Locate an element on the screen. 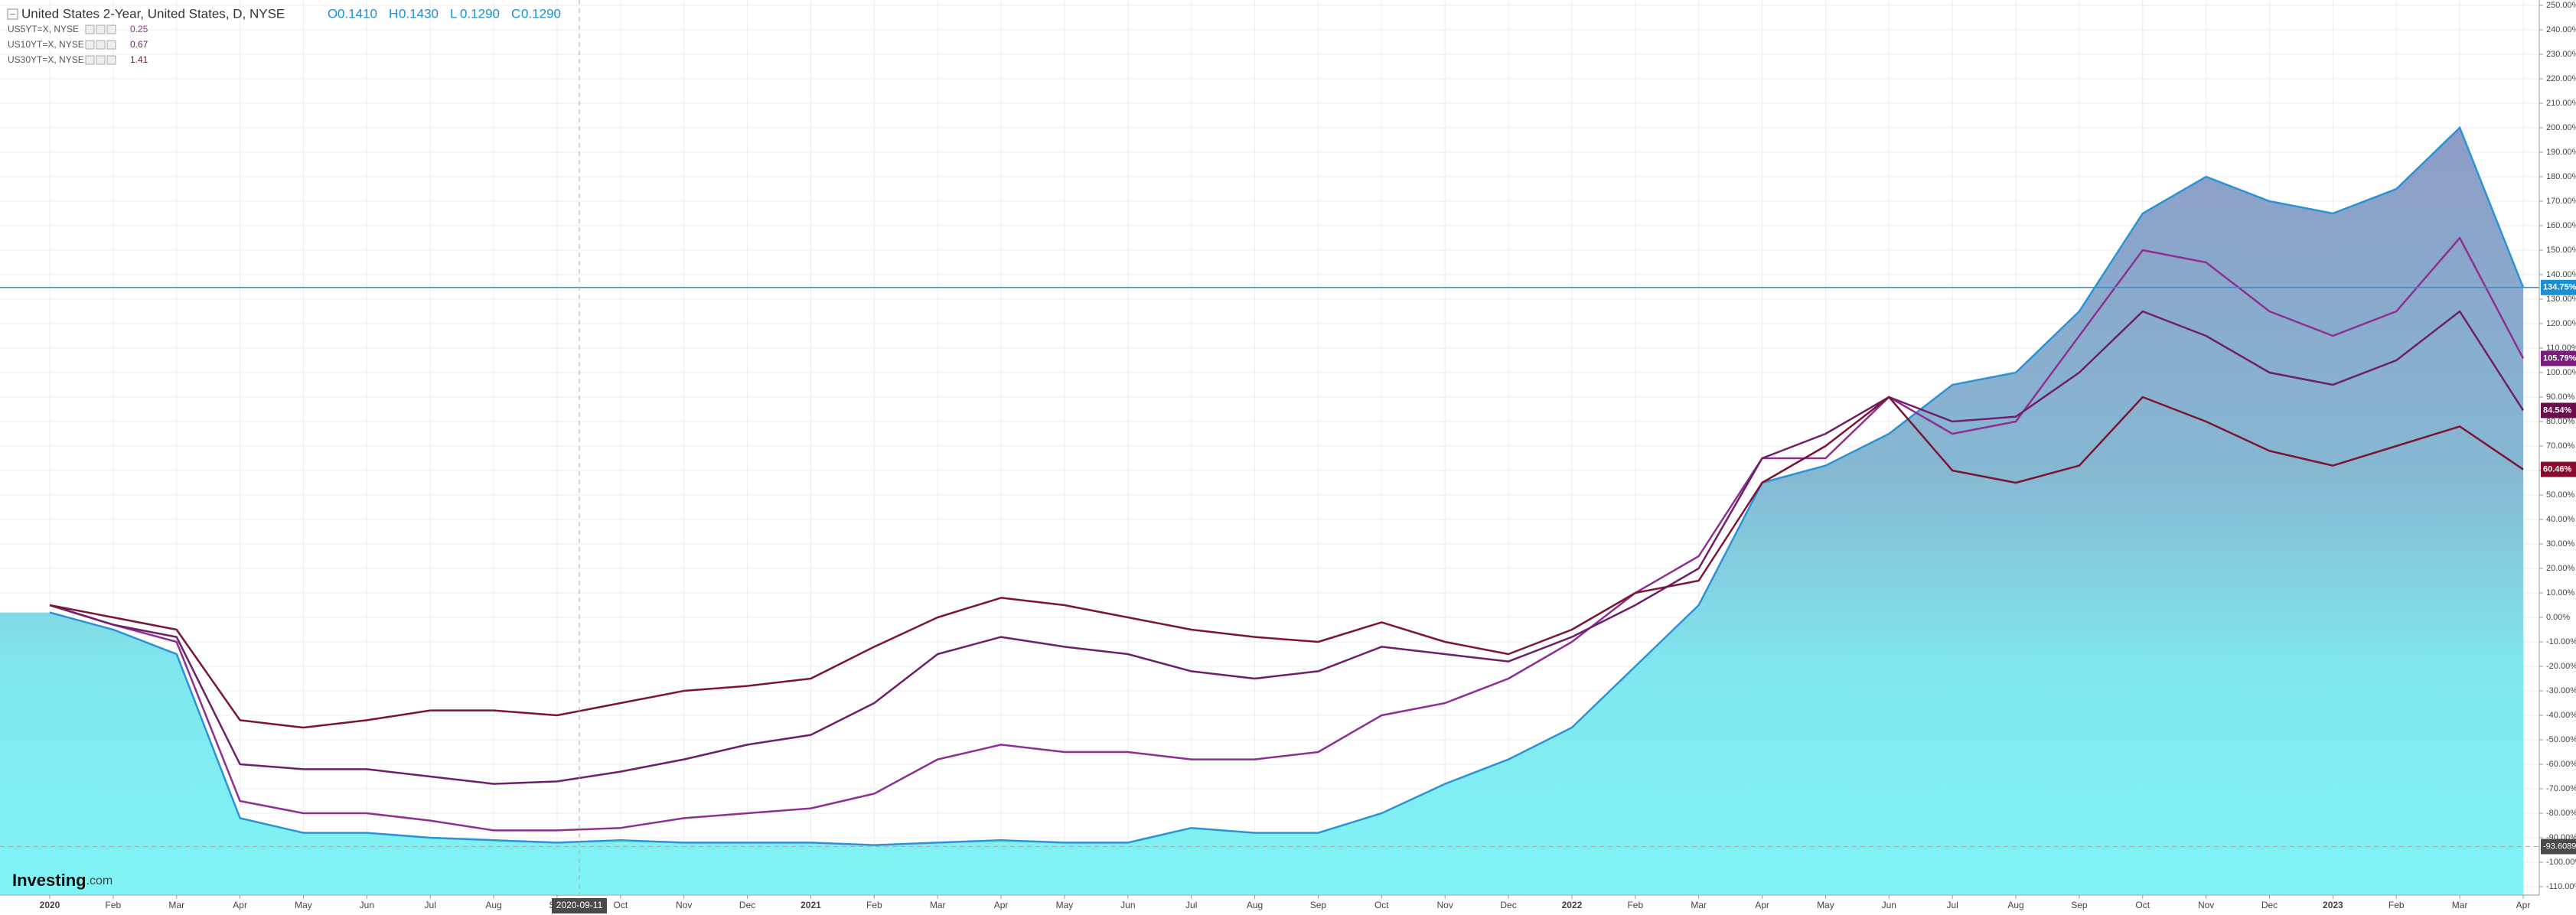 This screenshot has height=915, width=2576. crosshair-x-label: 2020-09-11 is located at coordinates (580, 905).